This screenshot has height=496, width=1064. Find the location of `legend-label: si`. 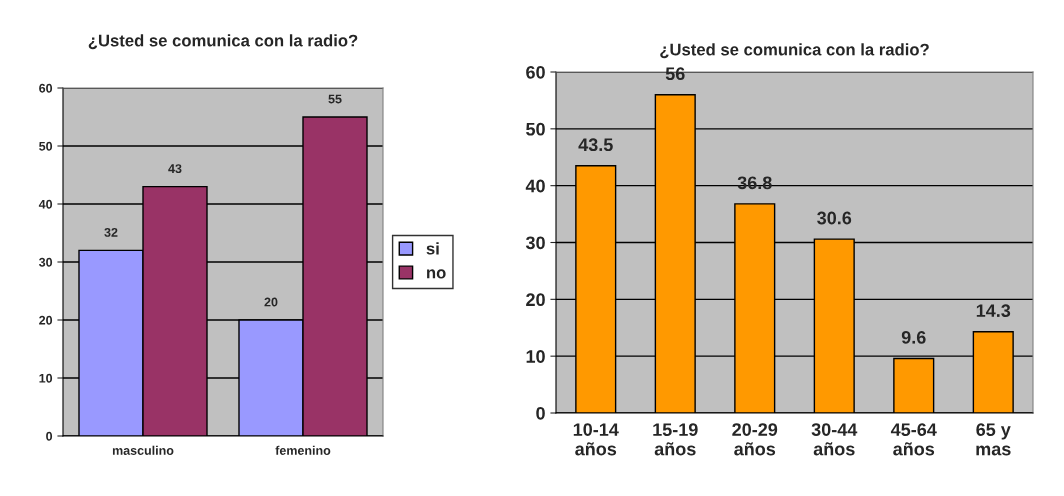

legend-label: si is located at coordinates (432, 248).